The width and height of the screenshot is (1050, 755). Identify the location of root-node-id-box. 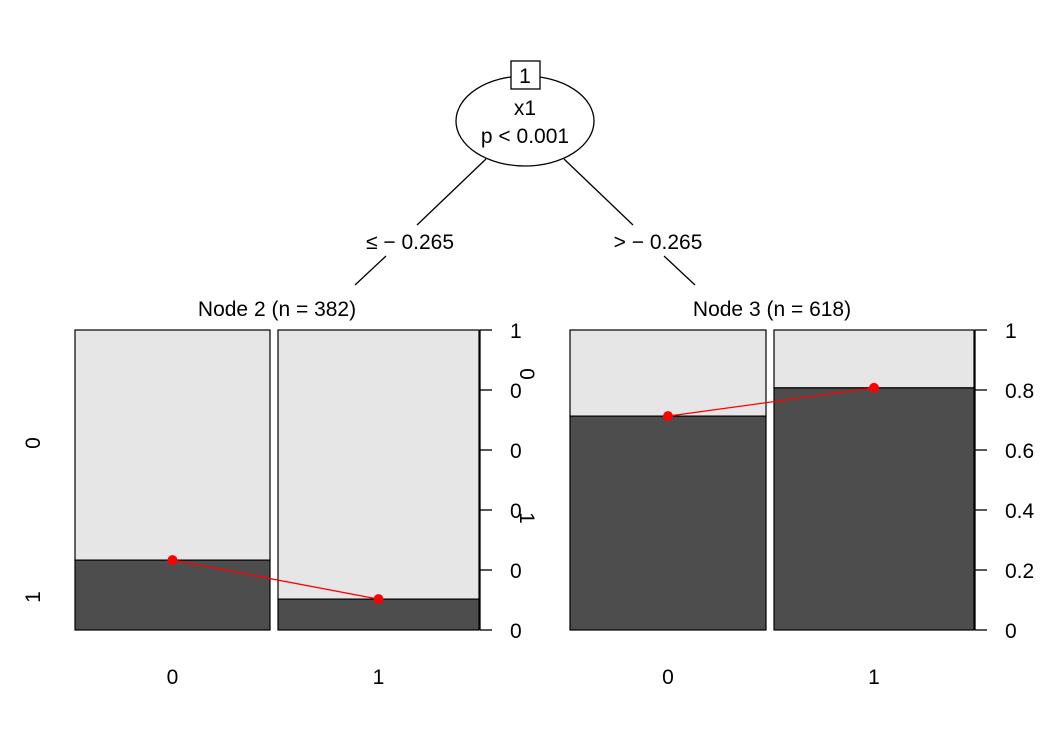
(525, 75).